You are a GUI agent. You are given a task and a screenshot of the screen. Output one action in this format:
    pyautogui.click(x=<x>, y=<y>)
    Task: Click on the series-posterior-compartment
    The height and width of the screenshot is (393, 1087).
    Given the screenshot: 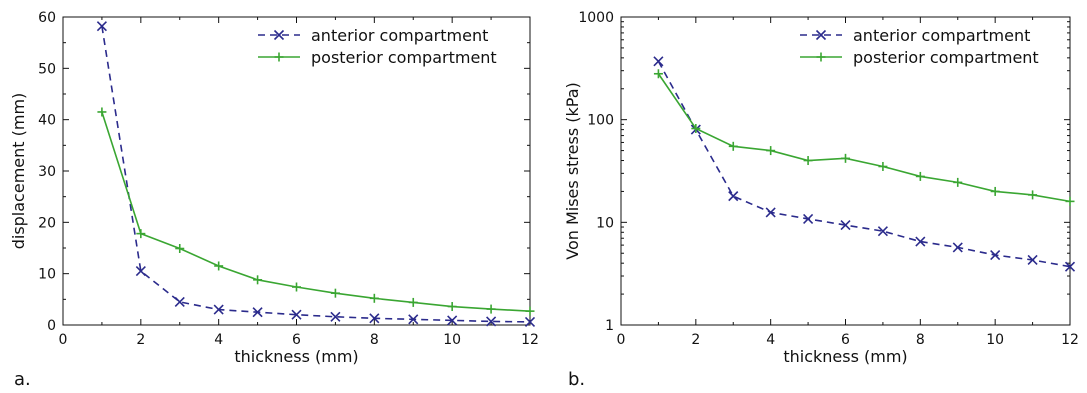 What is the action you would take?
    pyautogui.click(x=864, y=137)
    